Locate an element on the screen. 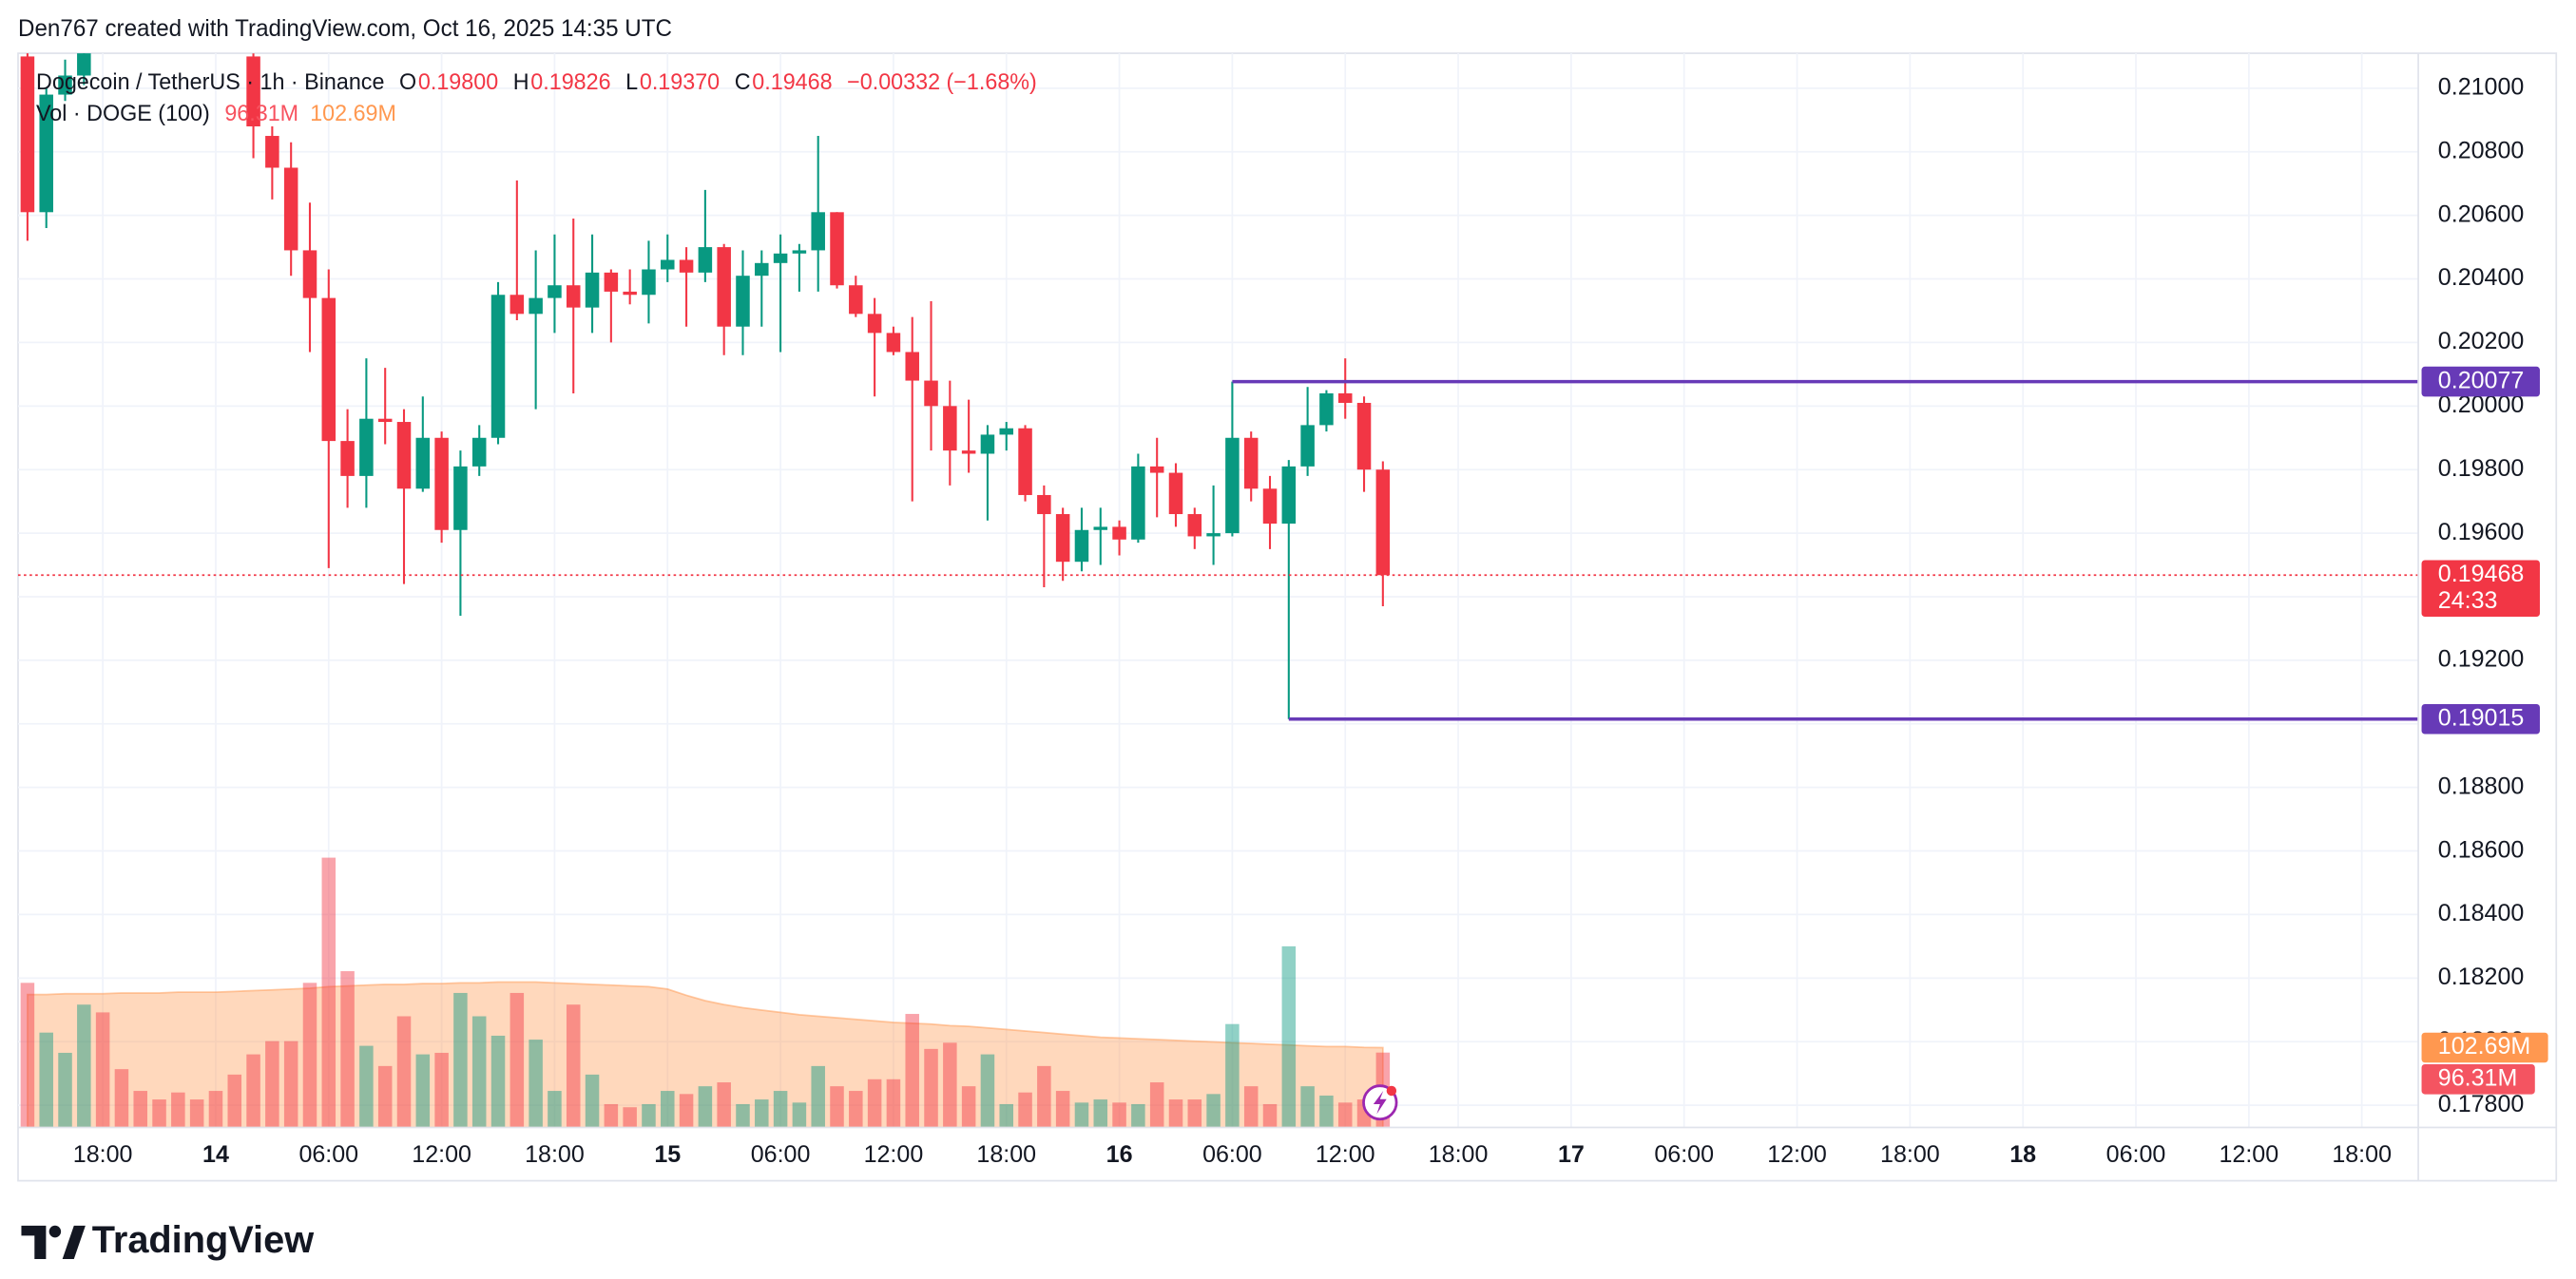 The width and height of the screenshot is (2576, 1279). y-tick-label: 0.20800 is located at coordinates (2481, 150).